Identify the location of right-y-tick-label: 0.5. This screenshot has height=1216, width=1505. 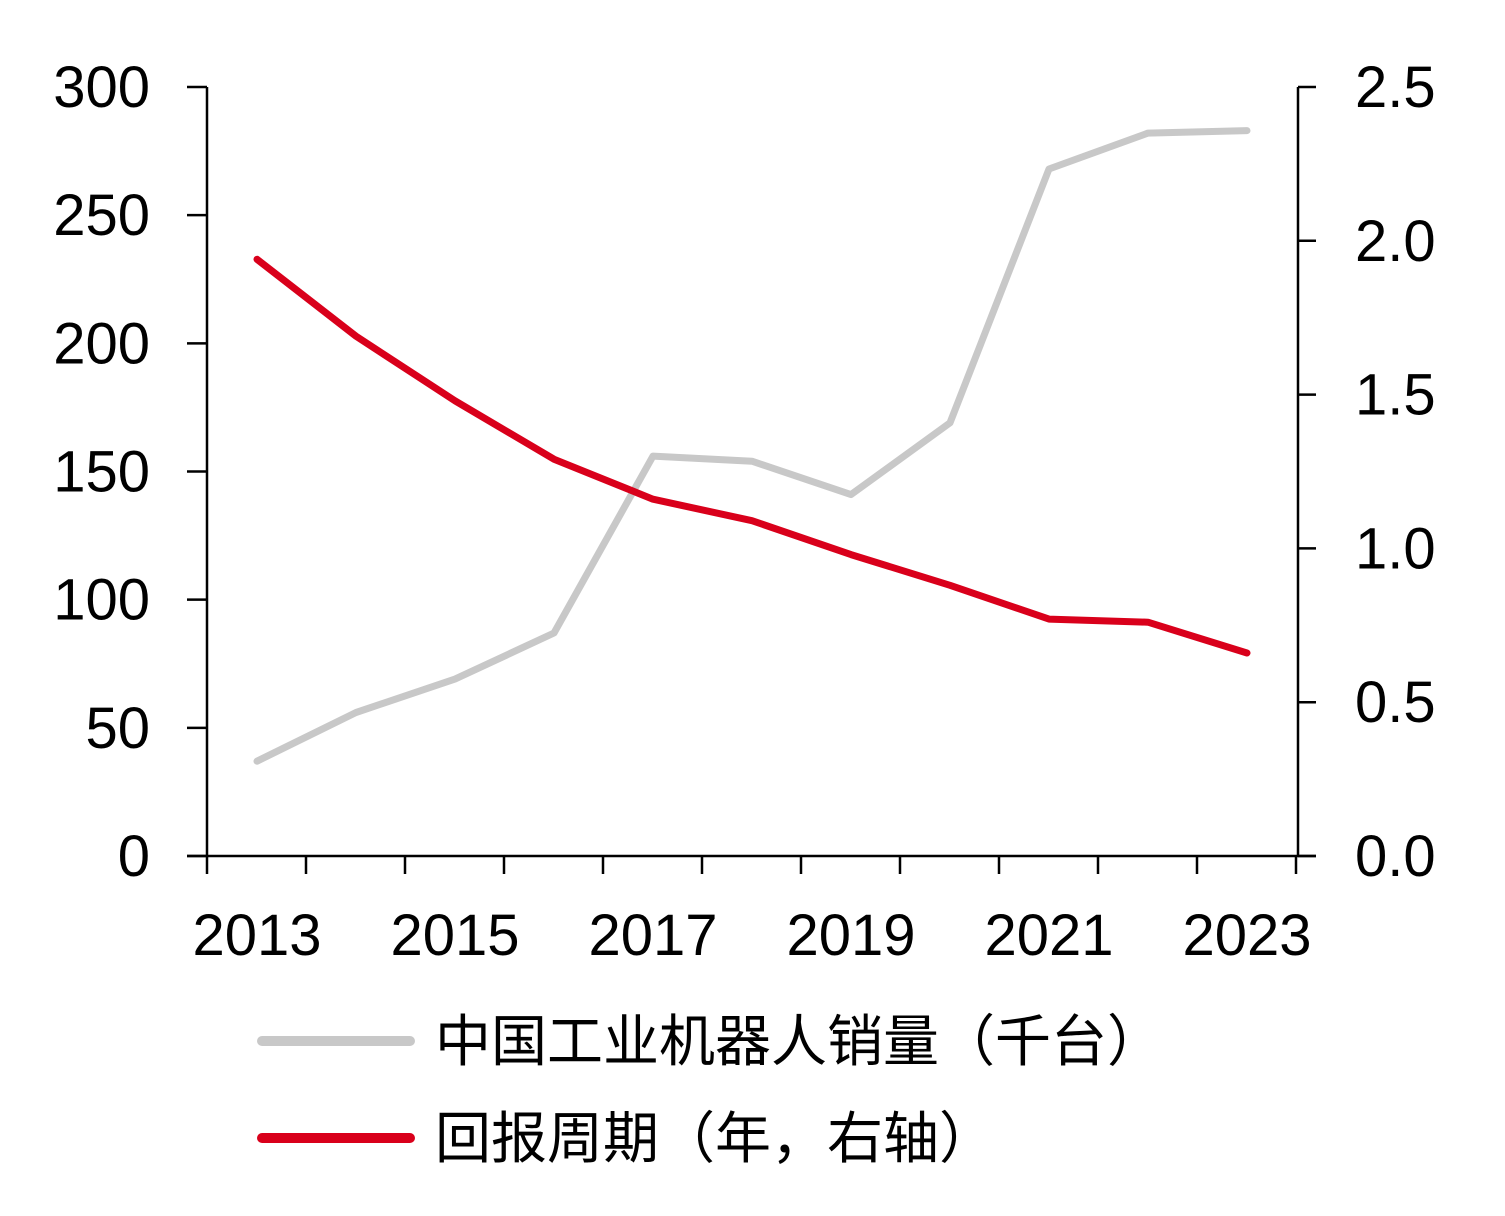
(1395, 702).